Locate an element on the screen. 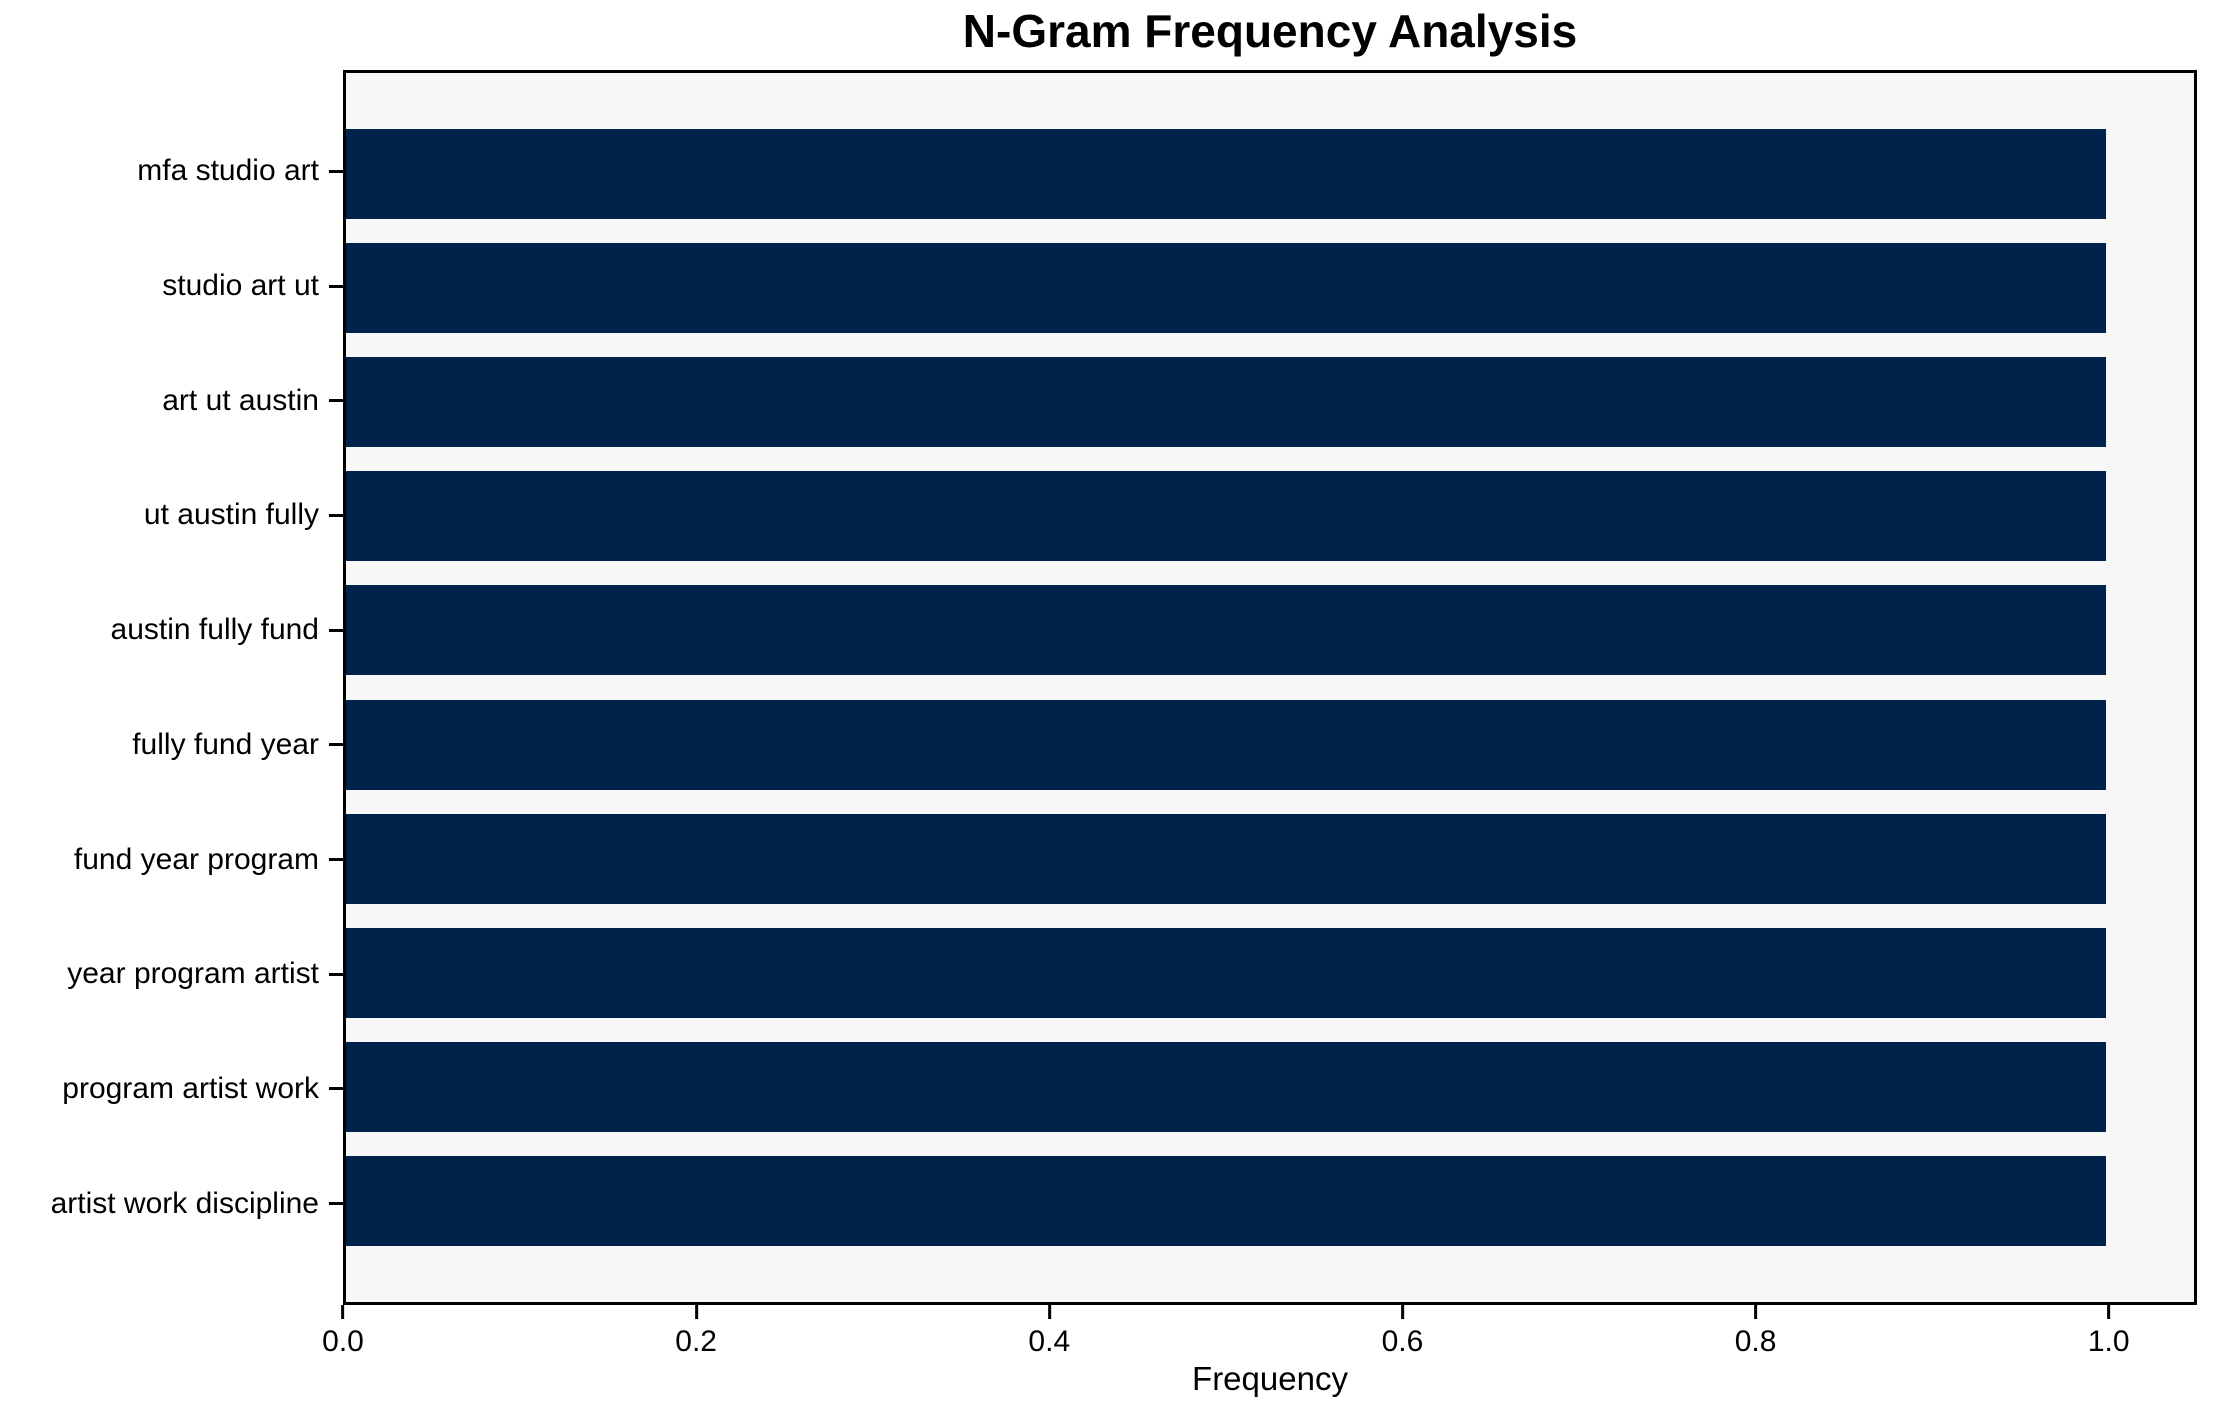 This screenshot has width=2217, height=1414. y-tick-label: austin fully fund is located at coordinates (214, 630).